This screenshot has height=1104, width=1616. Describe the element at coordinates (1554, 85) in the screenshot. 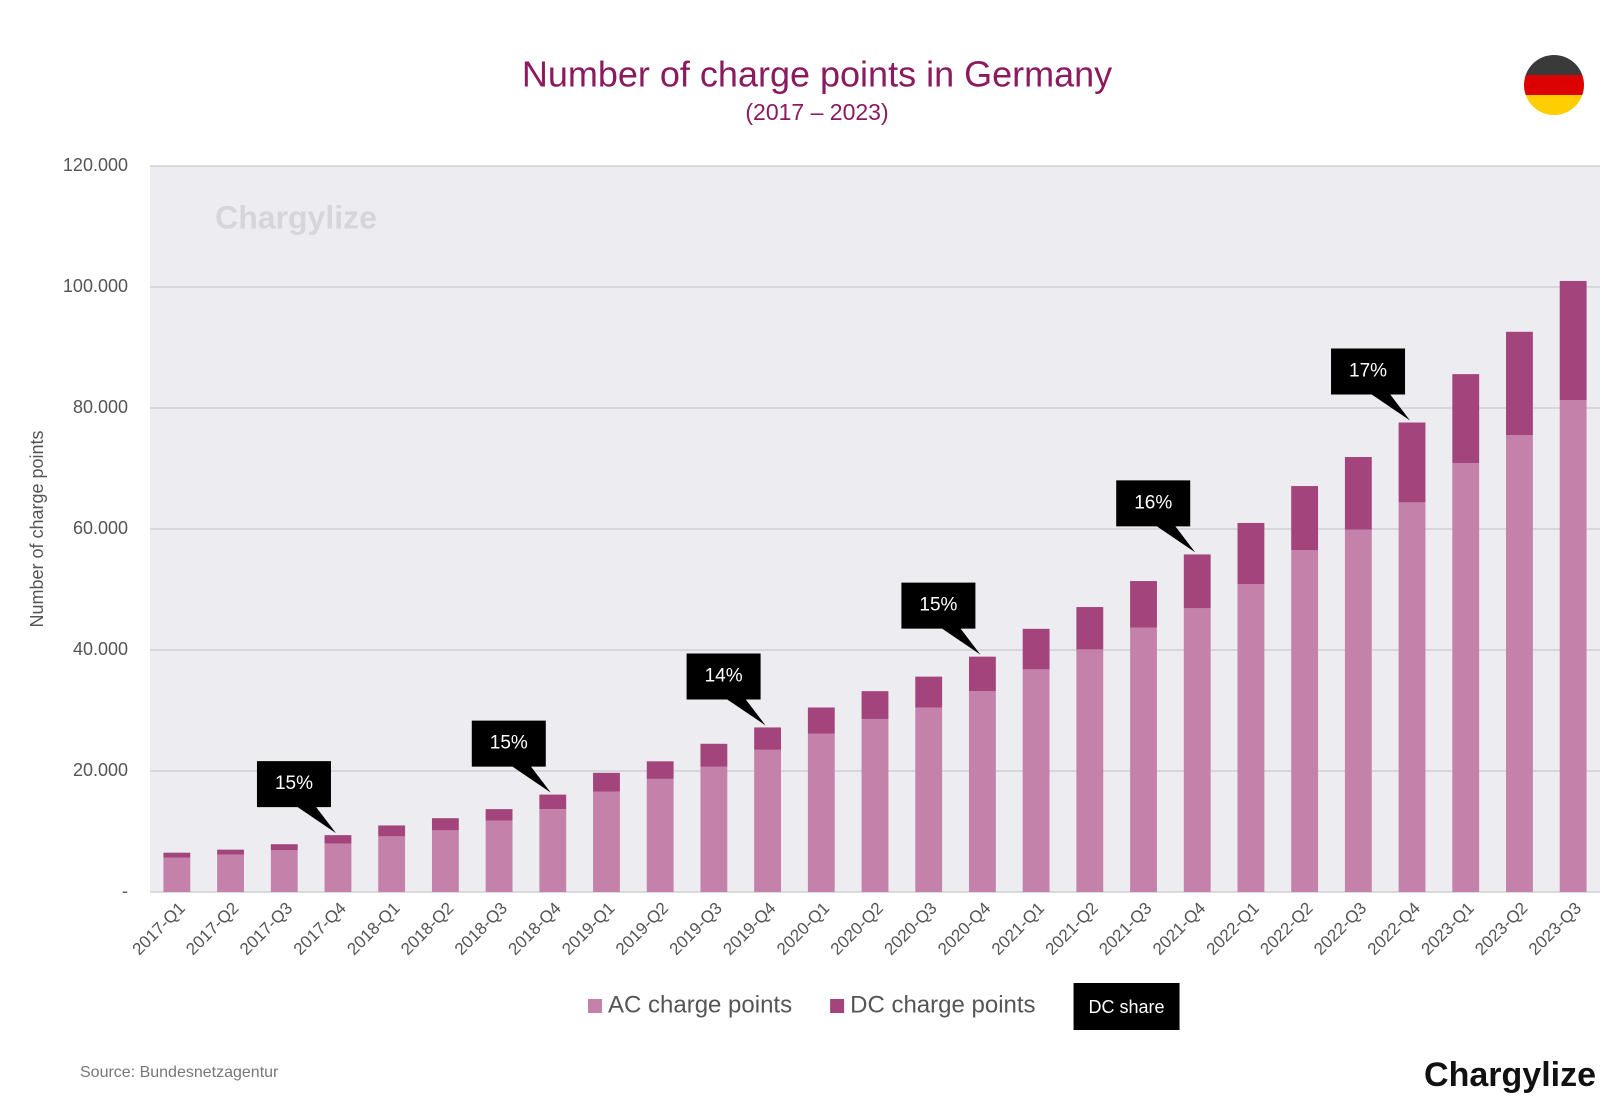

I see `flag` at that location.